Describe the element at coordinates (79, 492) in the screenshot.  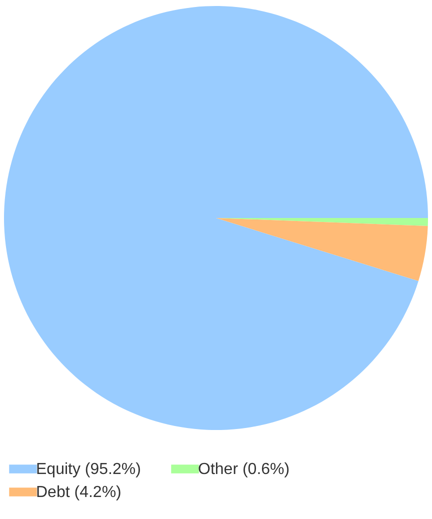
I see `legend-label: Debt (4.2%)` at that location.